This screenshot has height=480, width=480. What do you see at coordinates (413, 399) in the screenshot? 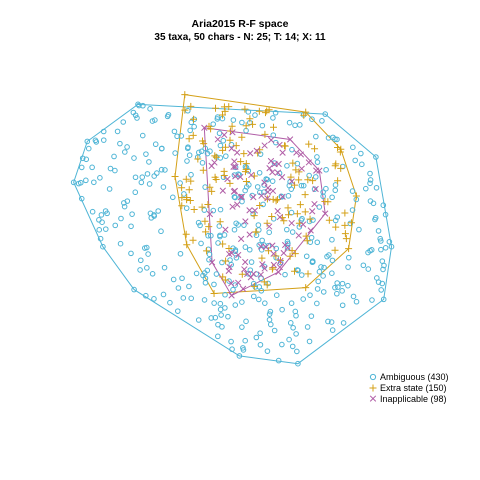
I see `legend-label-inapplicable: Inapplicable (98)` at bounding box center [413, 399].